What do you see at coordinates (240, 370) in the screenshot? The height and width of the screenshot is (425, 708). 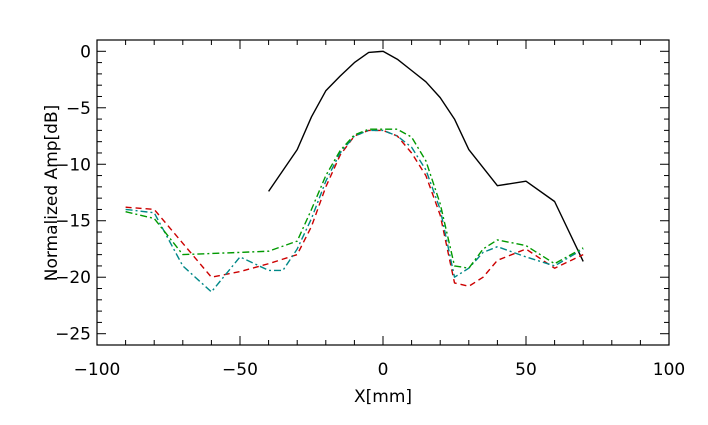 I see `x-tick-label: −50` at bounding box center [240, 370].